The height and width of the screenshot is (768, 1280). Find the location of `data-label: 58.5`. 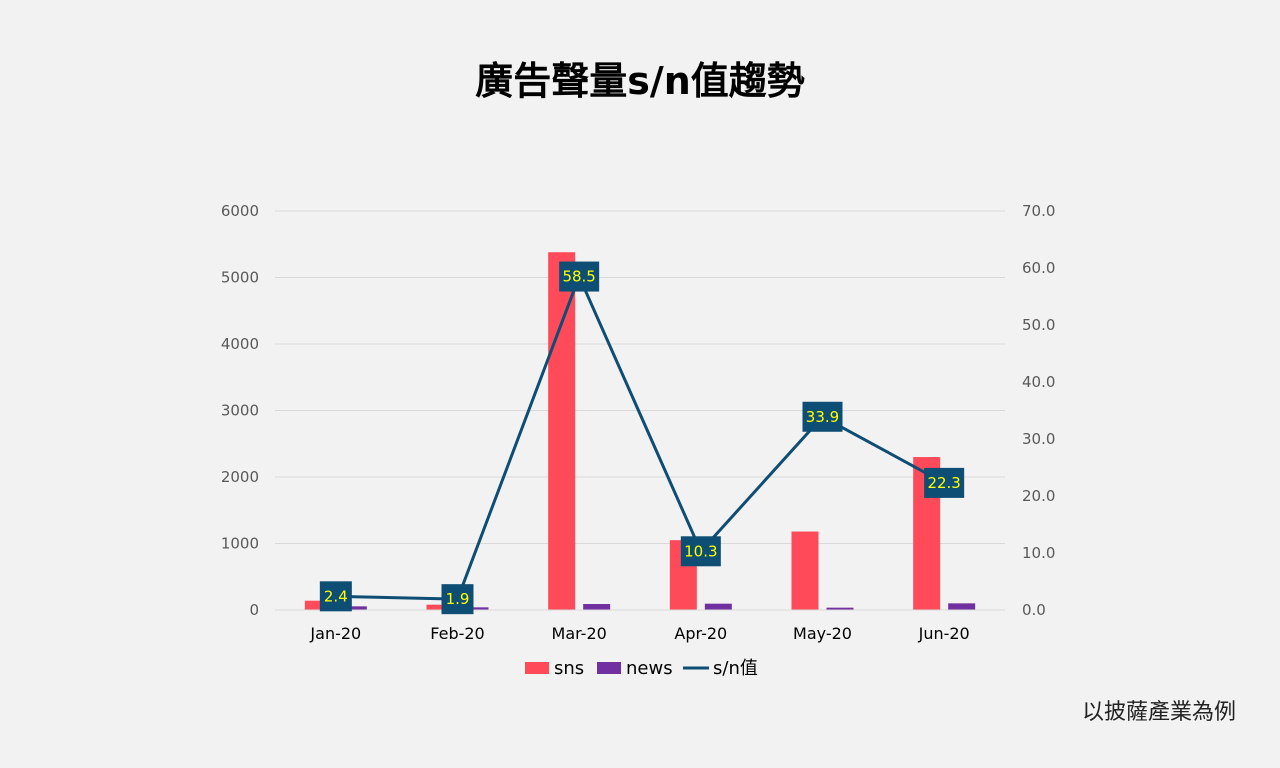

data-label: 58.5 is located at coordinates (578, 277).